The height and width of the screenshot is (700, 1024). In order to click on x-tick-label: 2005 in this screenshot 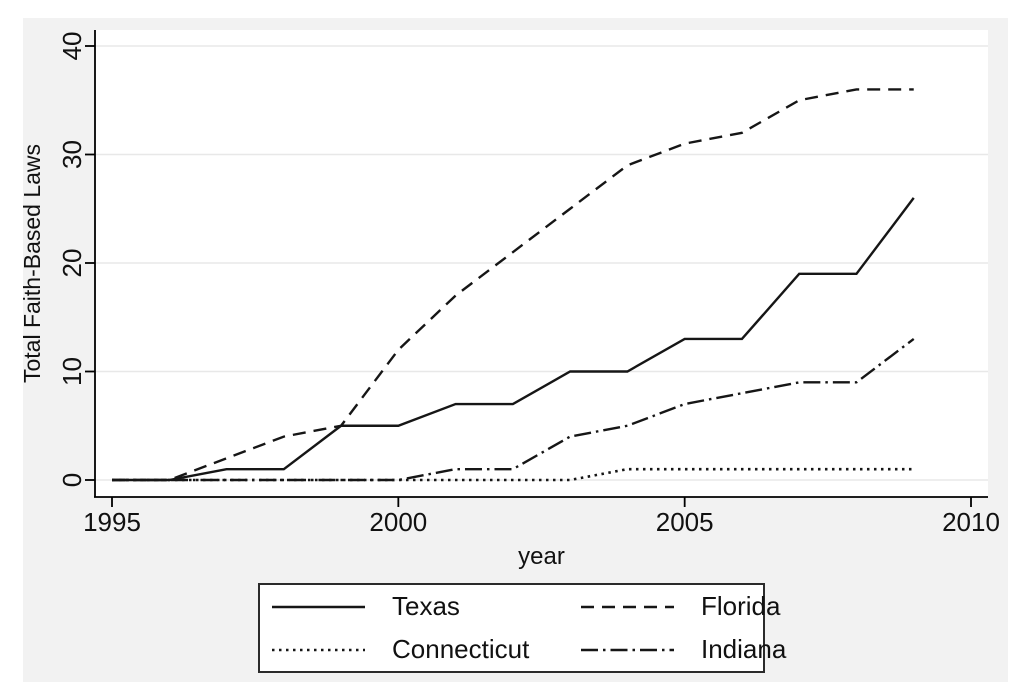, I will do `click(685, 522)`.